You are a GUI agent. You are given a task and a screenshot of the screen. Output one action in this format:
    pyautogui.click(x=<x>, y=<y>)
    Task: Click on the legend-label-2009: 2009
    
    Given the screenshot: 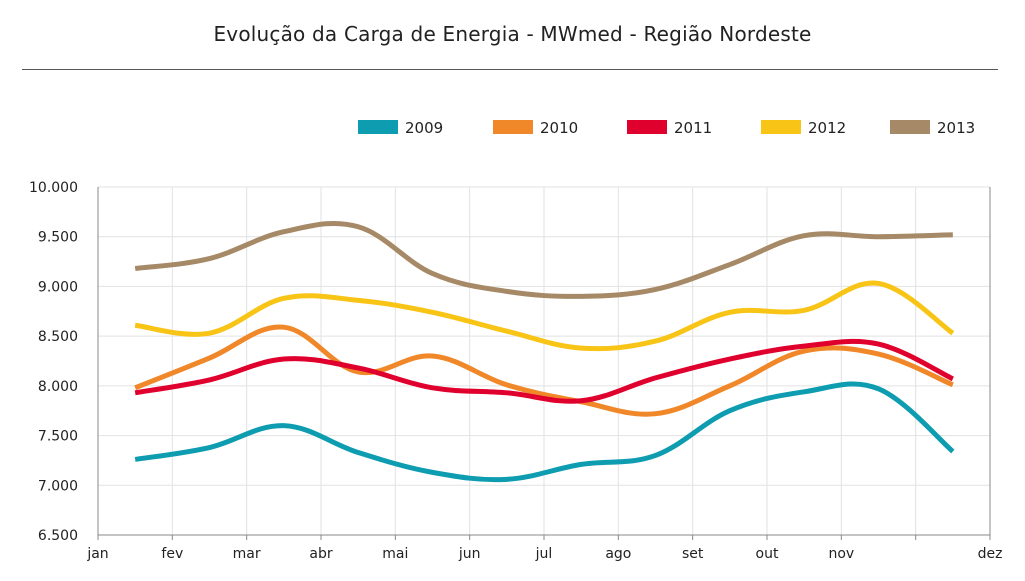 What is the action you would take?
    pyautogui.click(x=424, y=128)
    